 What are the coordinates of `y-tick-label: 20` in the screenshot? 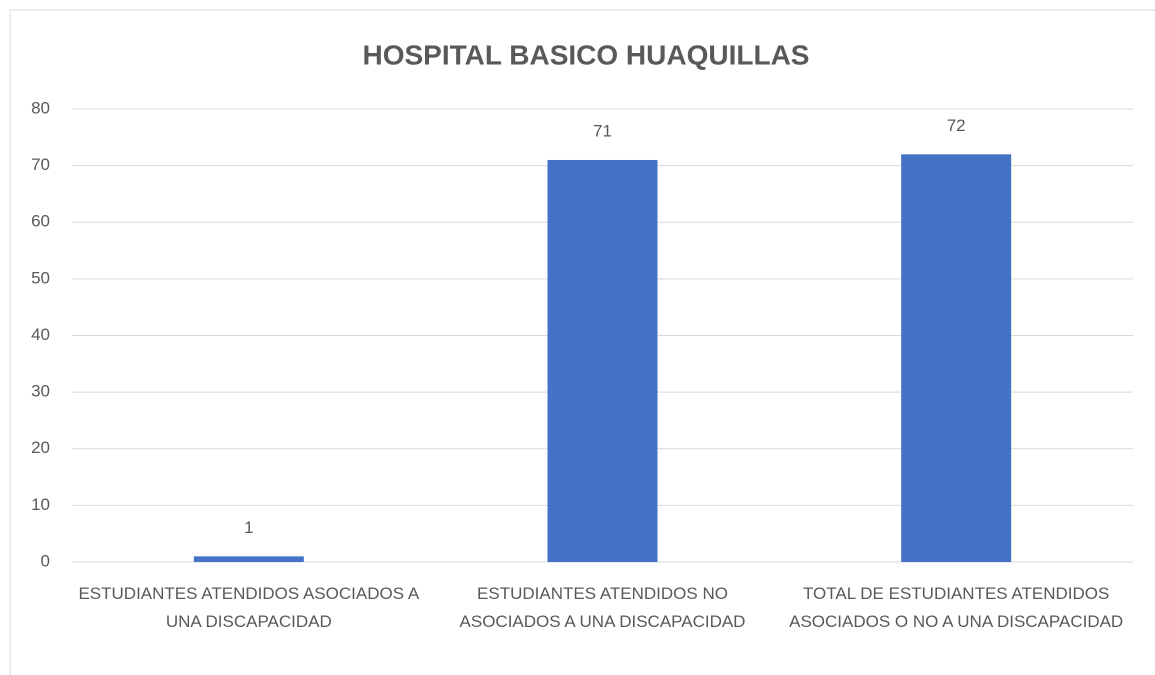 It's located at (40, 447).